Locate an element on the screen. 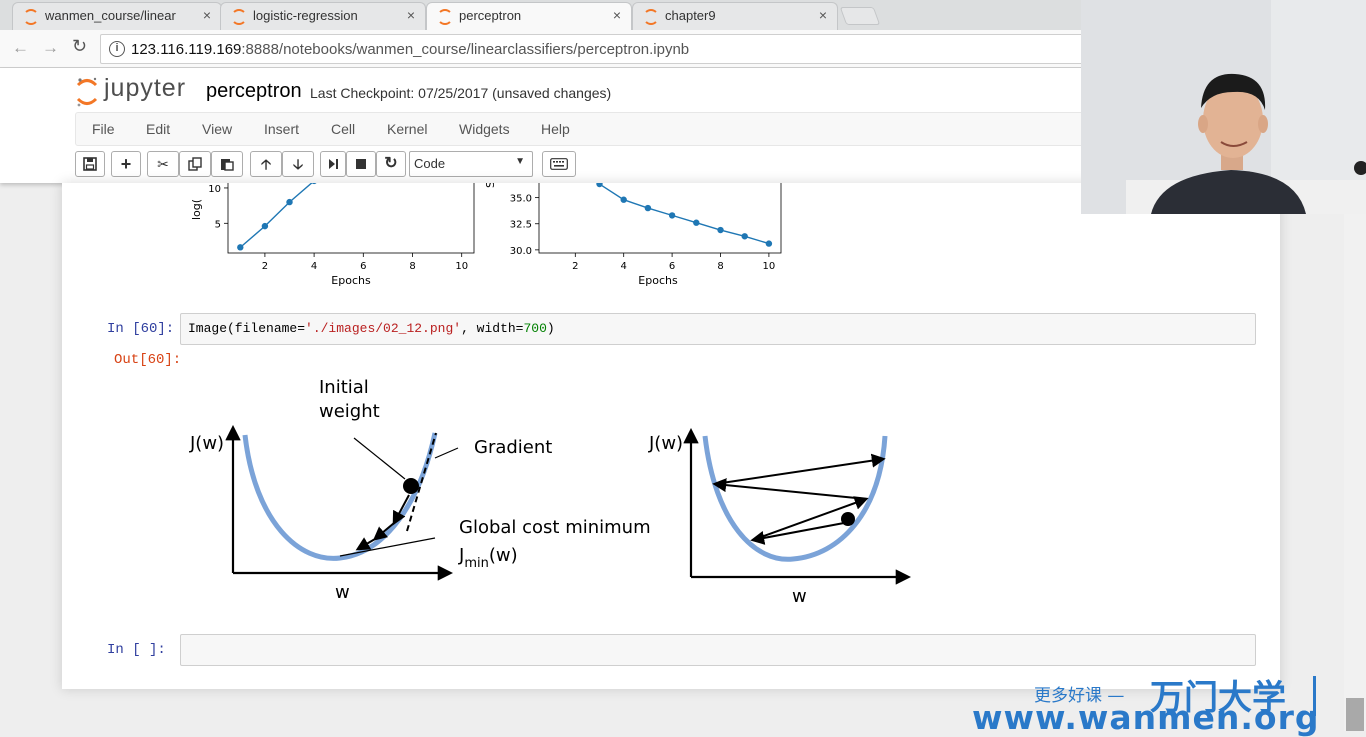 This screenshot has width=1366, height=737. epochs-plot-right: S 2 4 6 8 10 30.0 32.5 35.0 Epochs is located at coordinates (633, 235).